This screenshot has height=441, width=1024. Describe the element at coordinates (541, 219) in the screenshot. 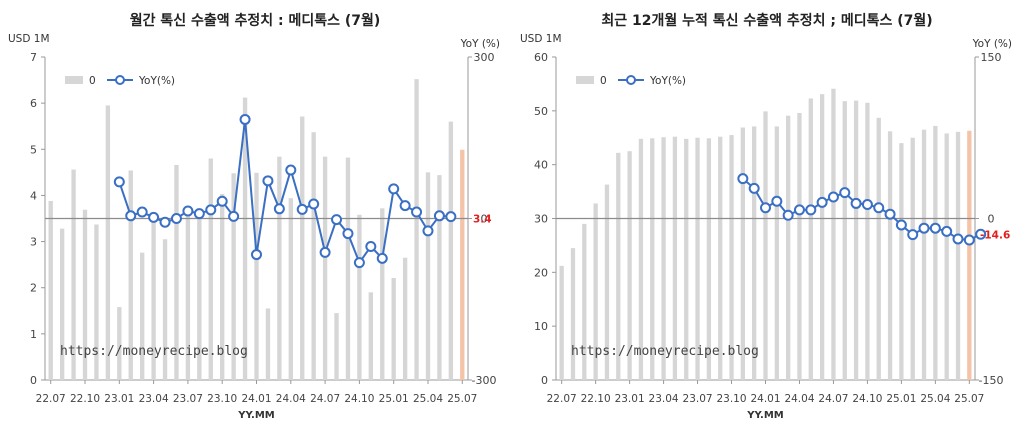

I see `y-left-tick-label: 30` at that location.